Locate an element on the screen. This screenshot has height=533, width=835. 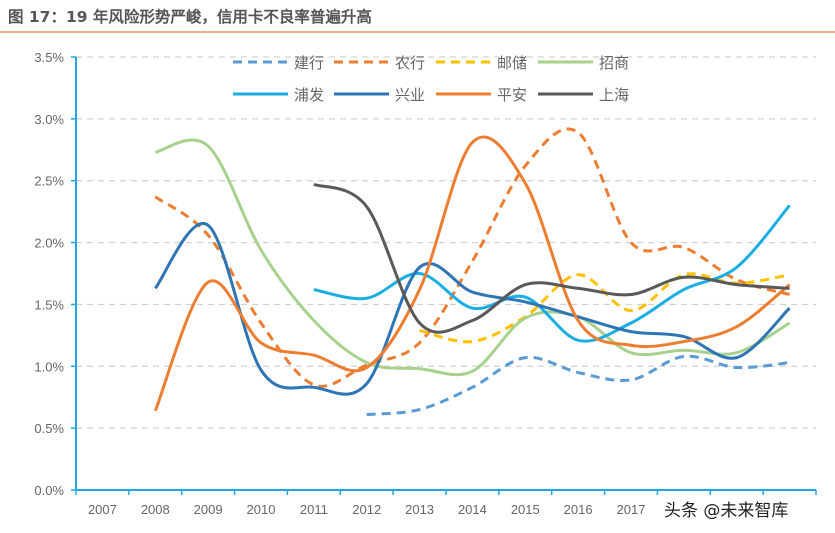
legend-label: 浦发 is located at coordinates (309, 95).